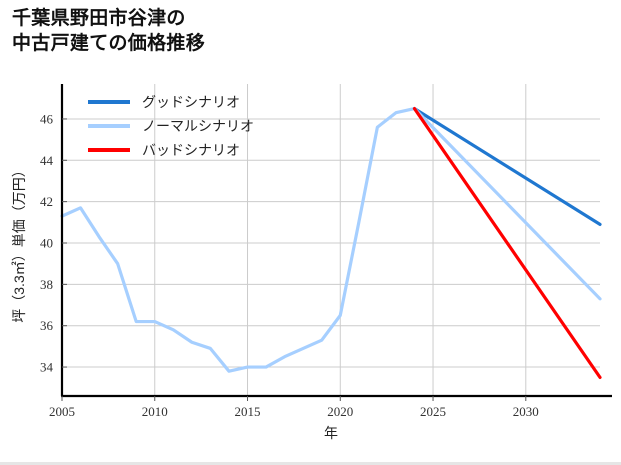 The height and width of the screenshot is (465, 621). What do you see at coordinates (294, 411) in the screenshot?
I see `x-tick-labels: 2005 2010 2015 2020 2025 2030` at bounding box center [294, 411].